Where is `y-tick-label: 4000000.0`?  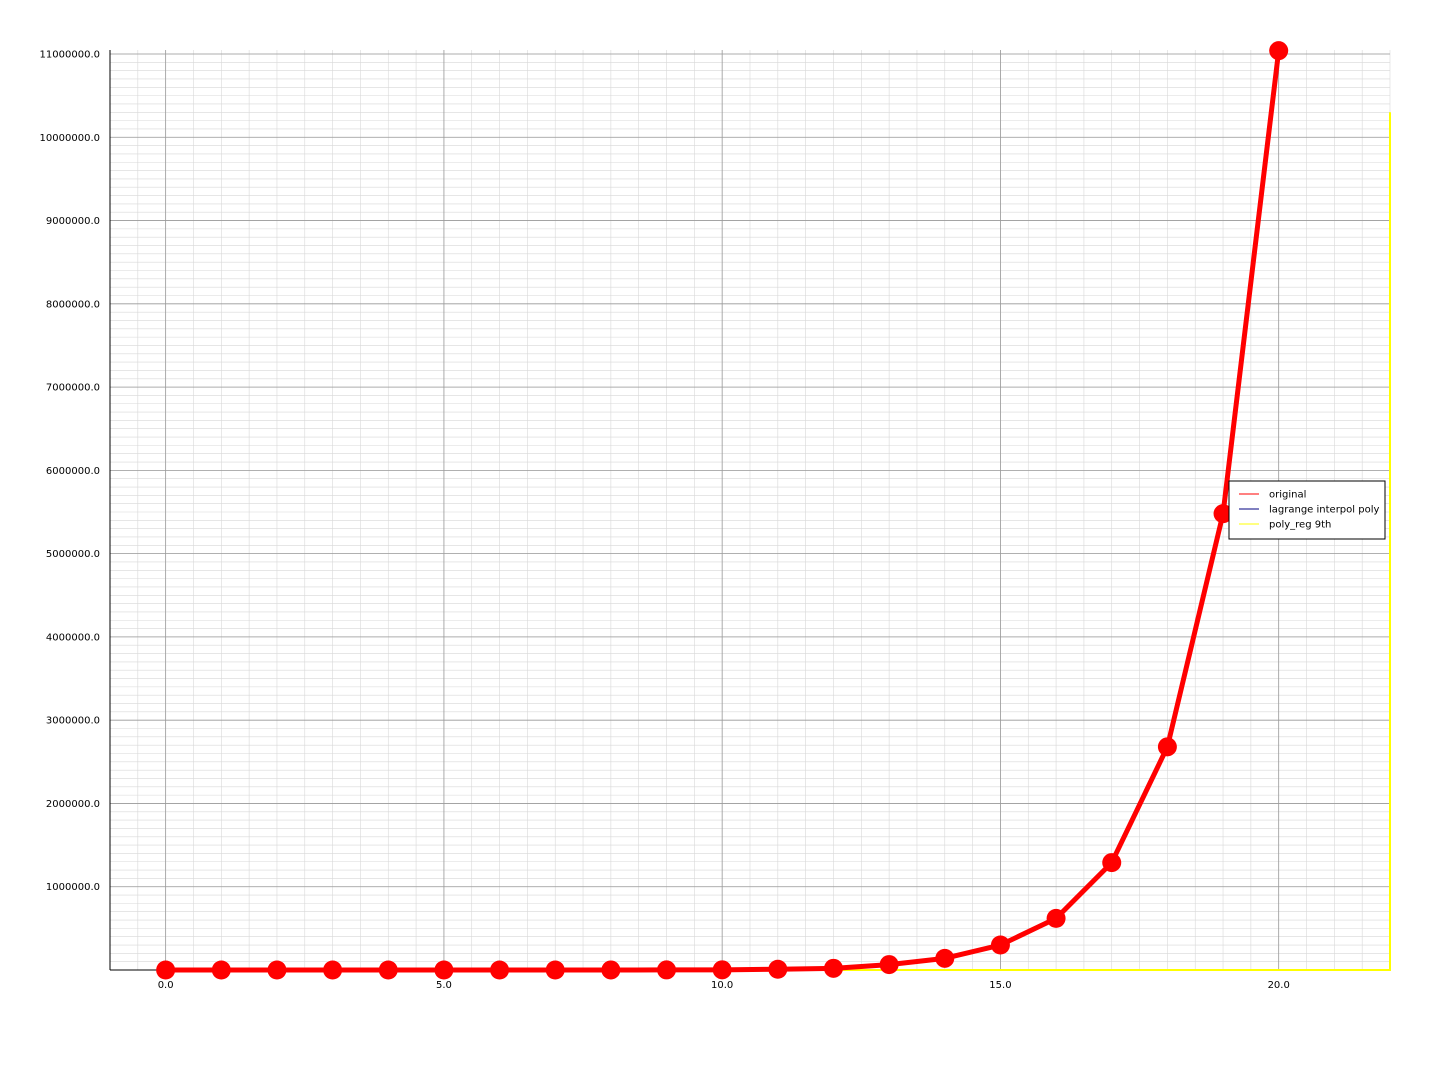 y-tick-label: 4000000.0 is located at coordinates (73, 637).